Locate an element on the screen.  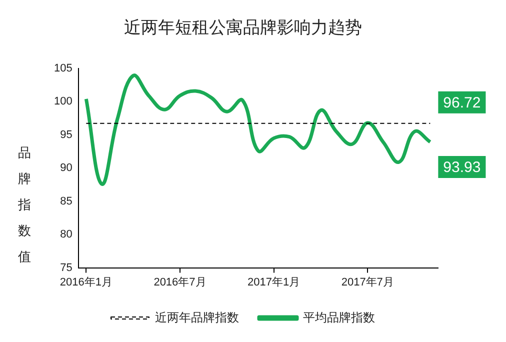
y-tick-label: 85 is located at coordinates (66, 201).